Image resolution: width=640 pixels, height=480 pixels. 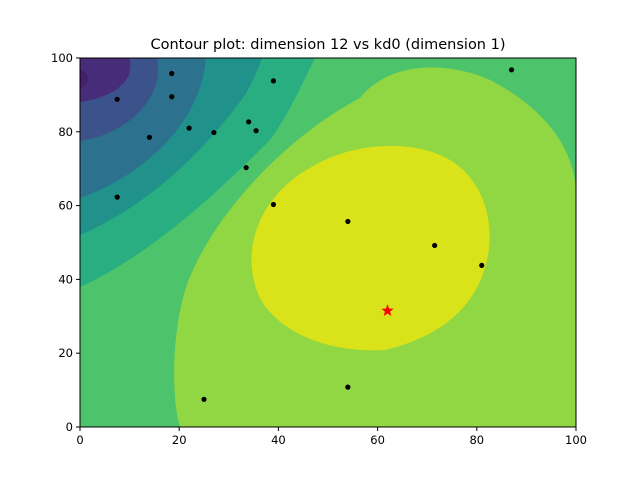 I want to click on x-axis: 0 20 40 60 80 100, so click(x=331, y=437).